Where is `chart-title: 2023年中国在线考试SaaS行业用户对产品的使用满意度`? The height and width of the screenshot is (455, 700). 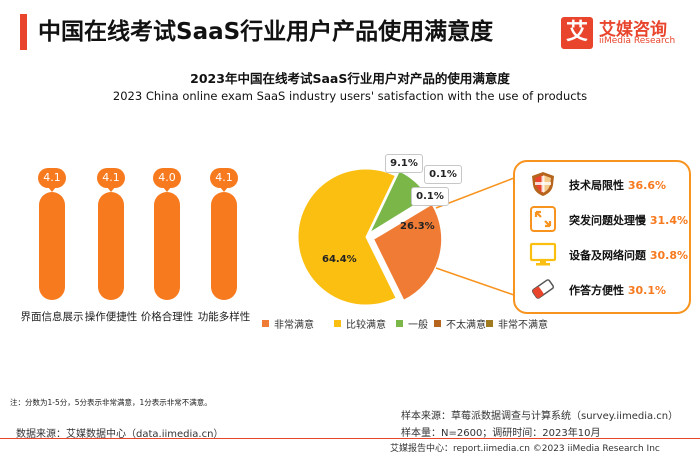
chart-title: 2023年中国在线考试SaaS行业用户对产品的使用满意度 is located at coordinates (350, 78).